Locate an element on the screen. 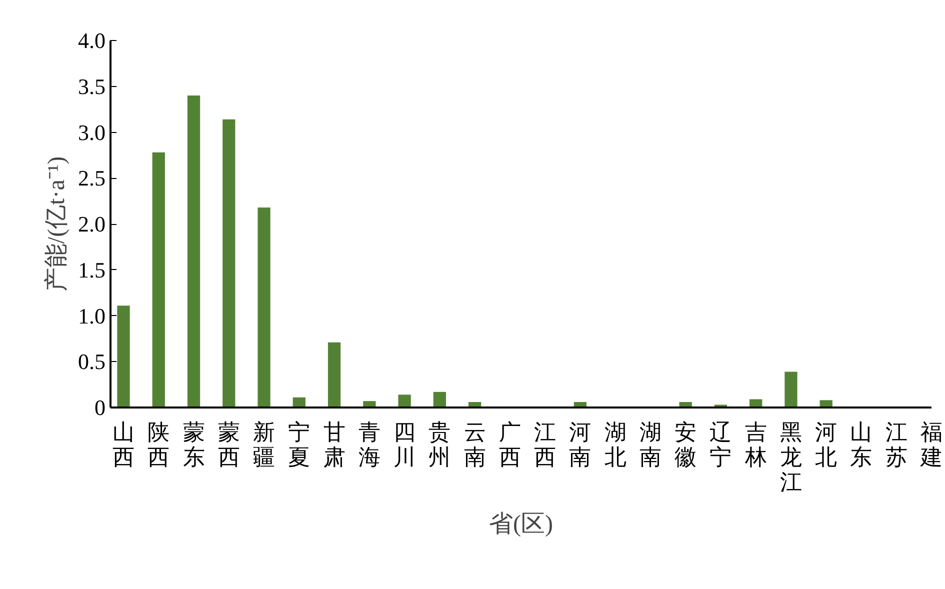  x-tick-label: 吉林 is located at coordinates (755, 445).